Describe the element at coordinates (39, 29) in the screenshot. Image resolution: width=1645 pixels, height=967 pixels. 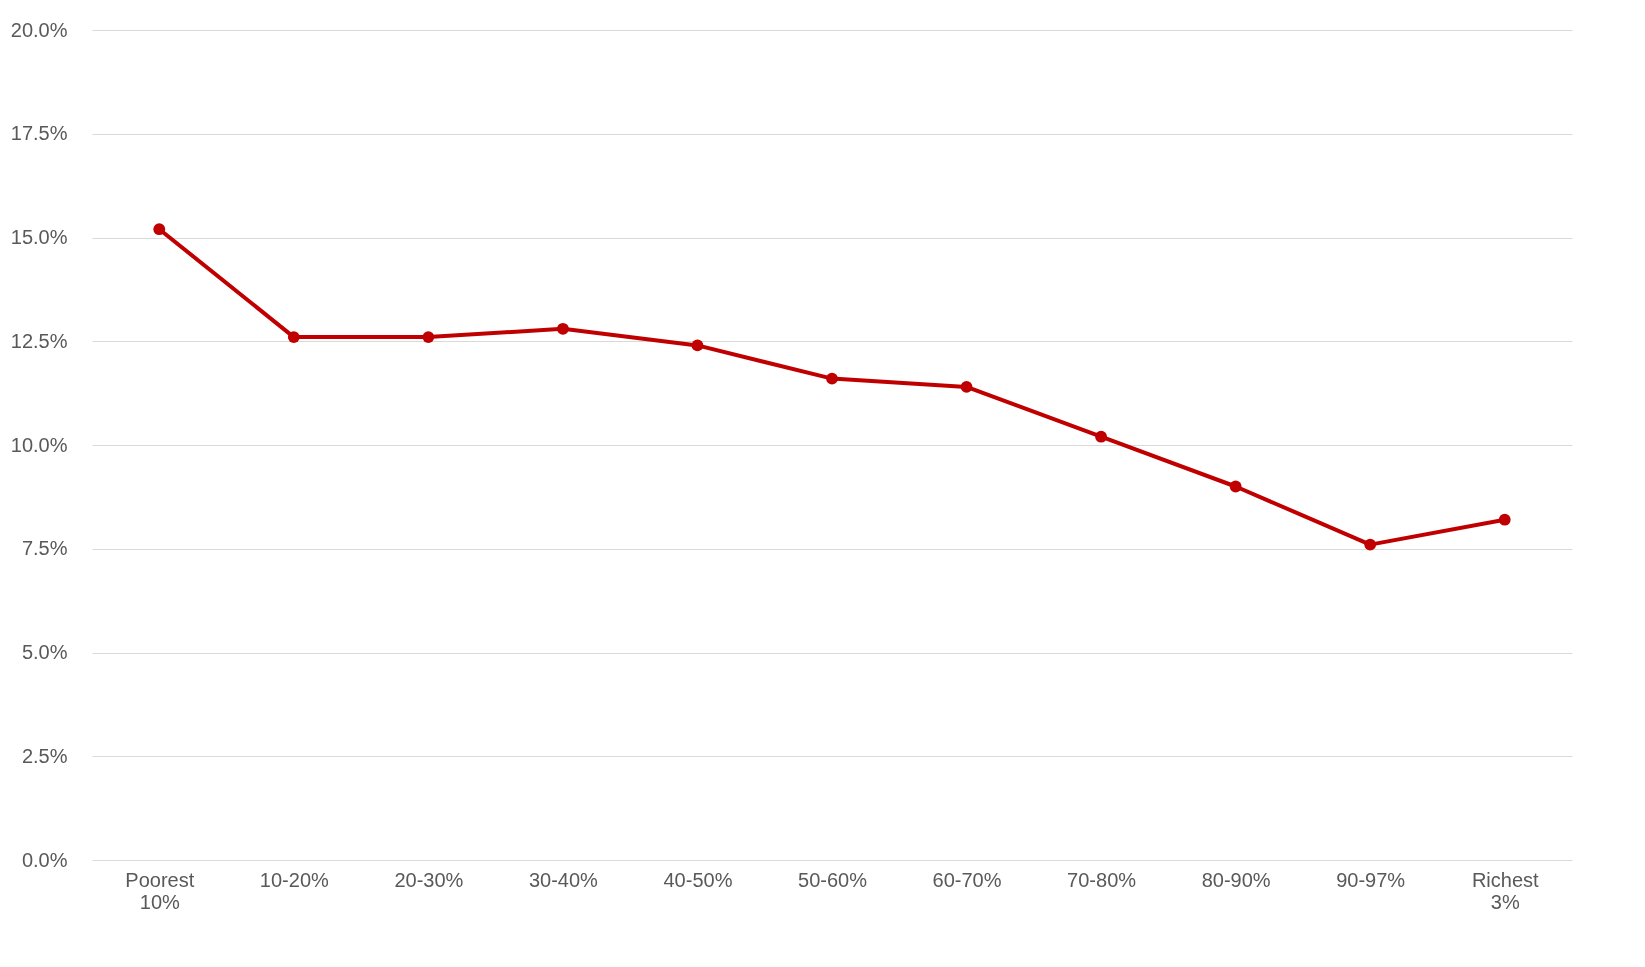
I see `y-tick-label: 20.0%` at that location.